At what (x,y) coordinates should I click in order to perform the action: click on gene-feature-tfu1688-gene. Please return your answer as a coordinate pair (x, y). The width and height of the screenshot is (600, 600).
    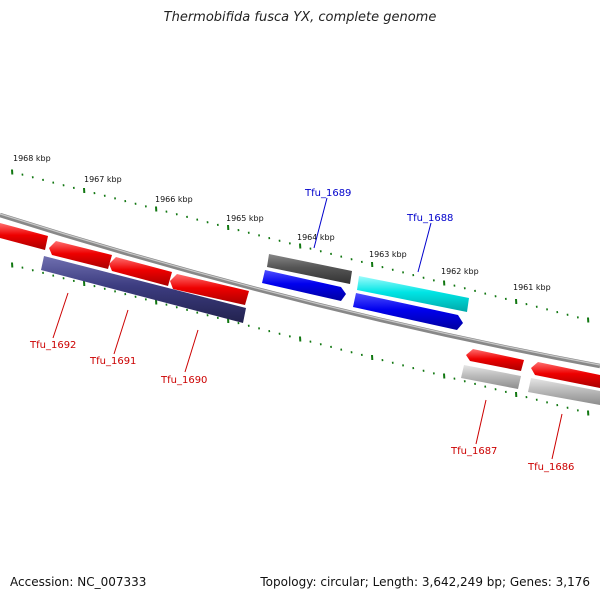
    Looking at the image, I should click on (413, 294).